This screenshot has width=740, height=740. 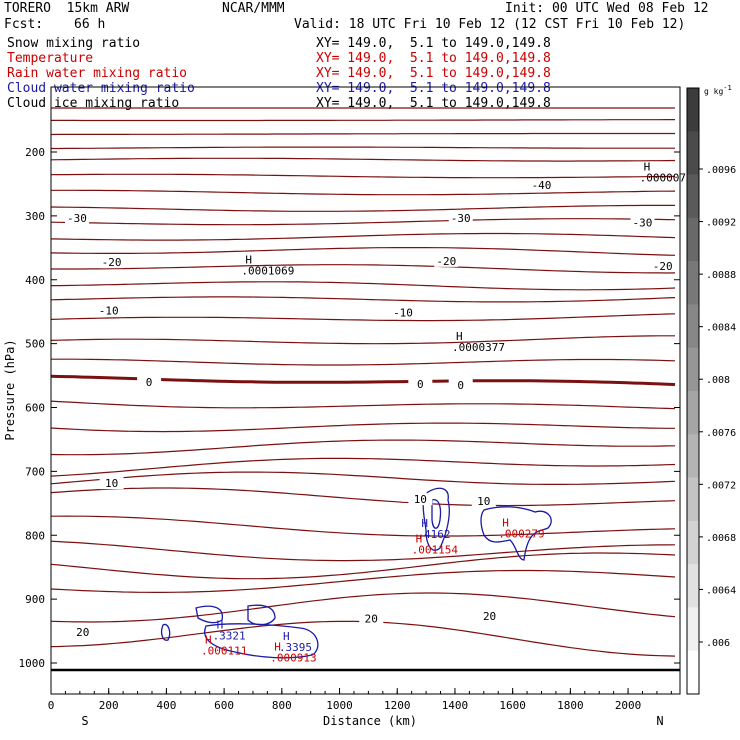 I want to click on x-tick-label: 200, so click(x=109, y=705).